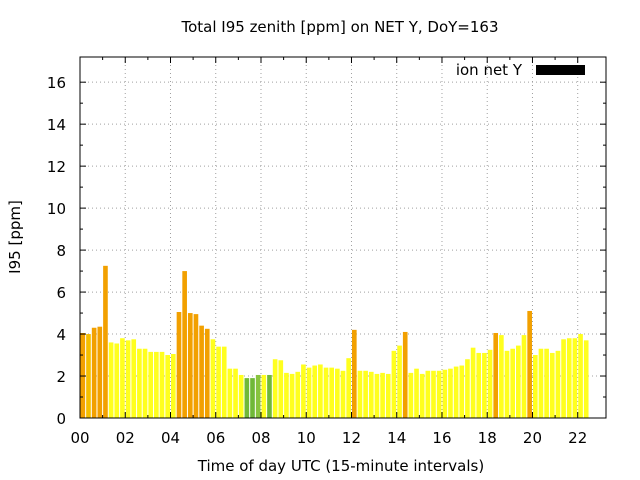 The image size is (640, 480). Describe the element at coordinates (260, 438) in the screenshot. I see `x-tick-label: 08` at that location.